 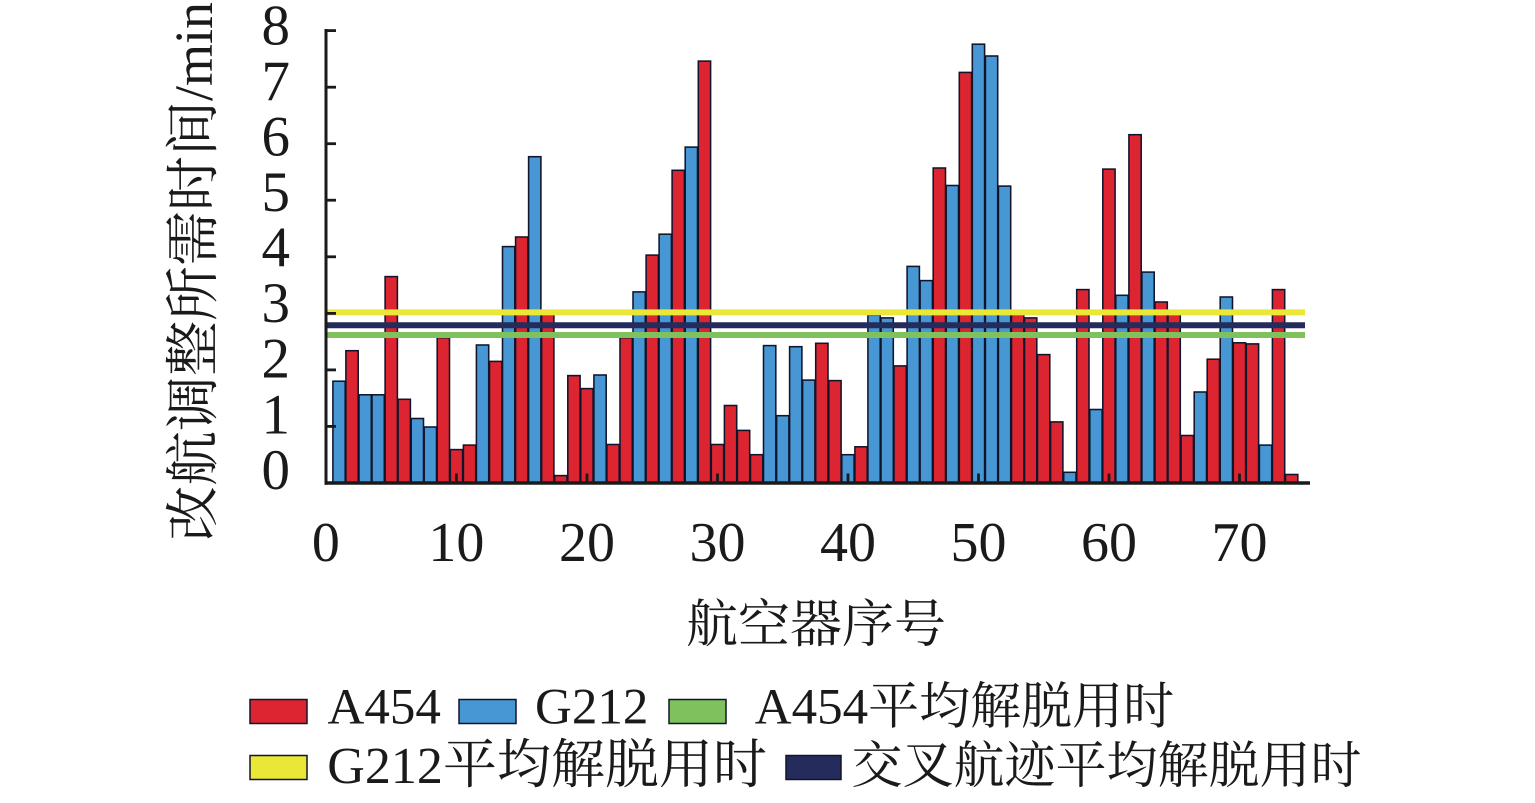 I want to click on svg-text: 4, so click(x=276, y=248).